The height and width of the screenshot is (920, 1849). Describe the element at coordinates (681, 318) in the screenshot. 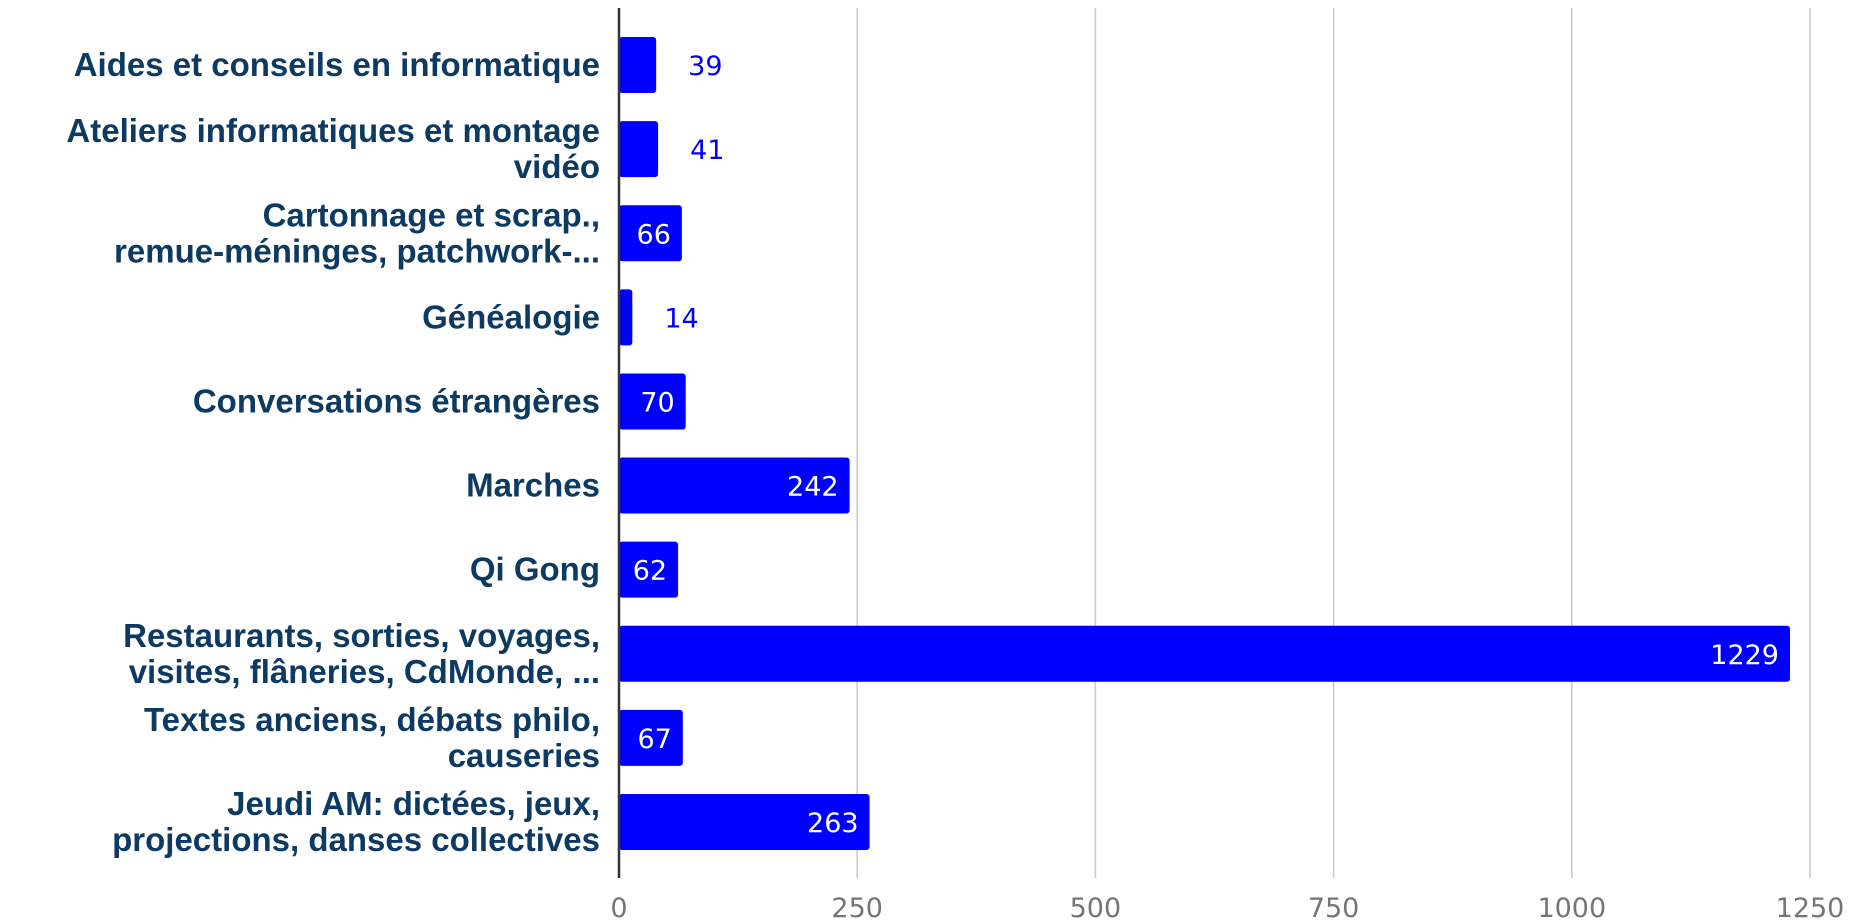

I see `bar-value-label: 14` at that location.